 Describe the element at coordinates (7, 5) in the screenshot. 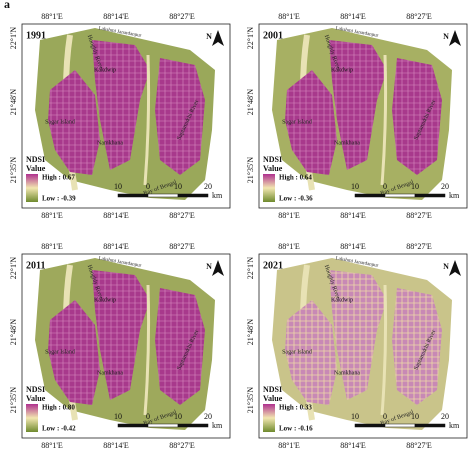

I see `figure-label: a` at that location.